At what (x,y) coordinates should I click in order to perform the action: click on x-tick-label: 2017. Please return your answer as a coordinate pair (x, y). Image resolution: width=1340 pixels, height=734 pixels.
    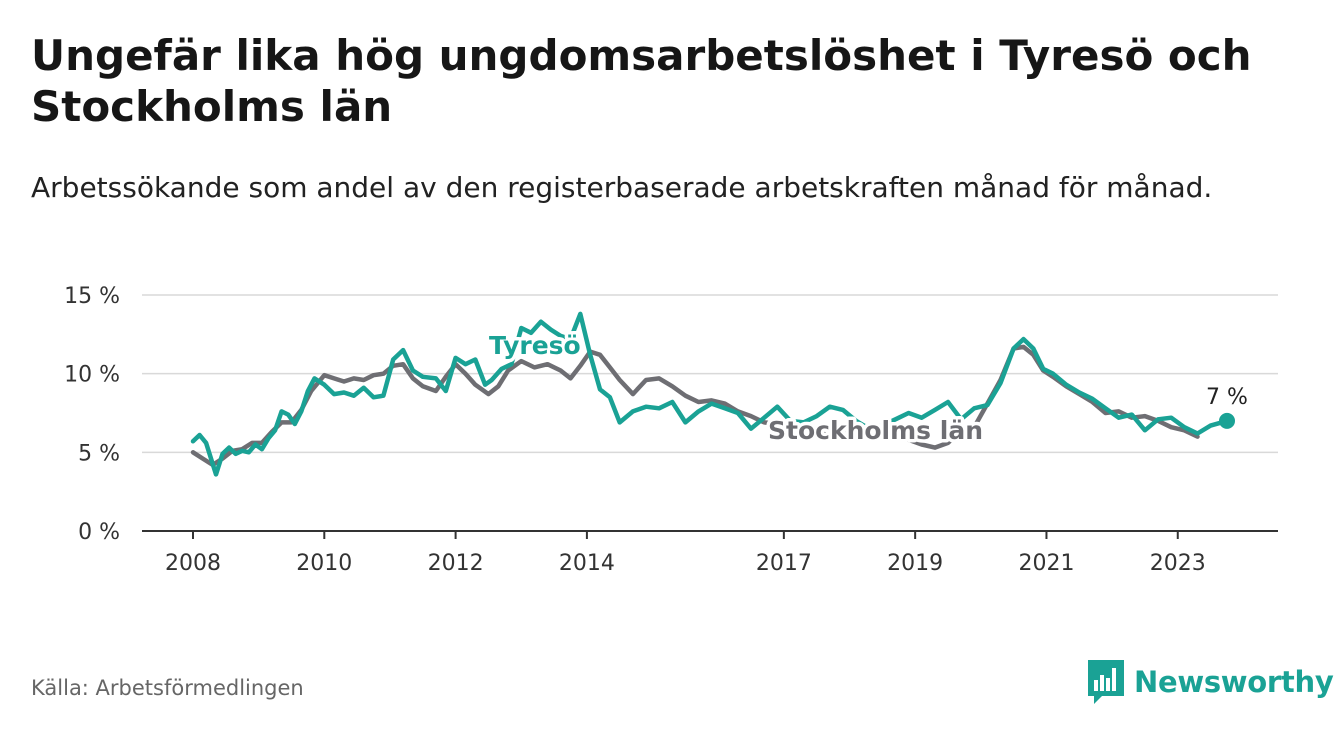
    Looking at the image, I should click on (784, 563).